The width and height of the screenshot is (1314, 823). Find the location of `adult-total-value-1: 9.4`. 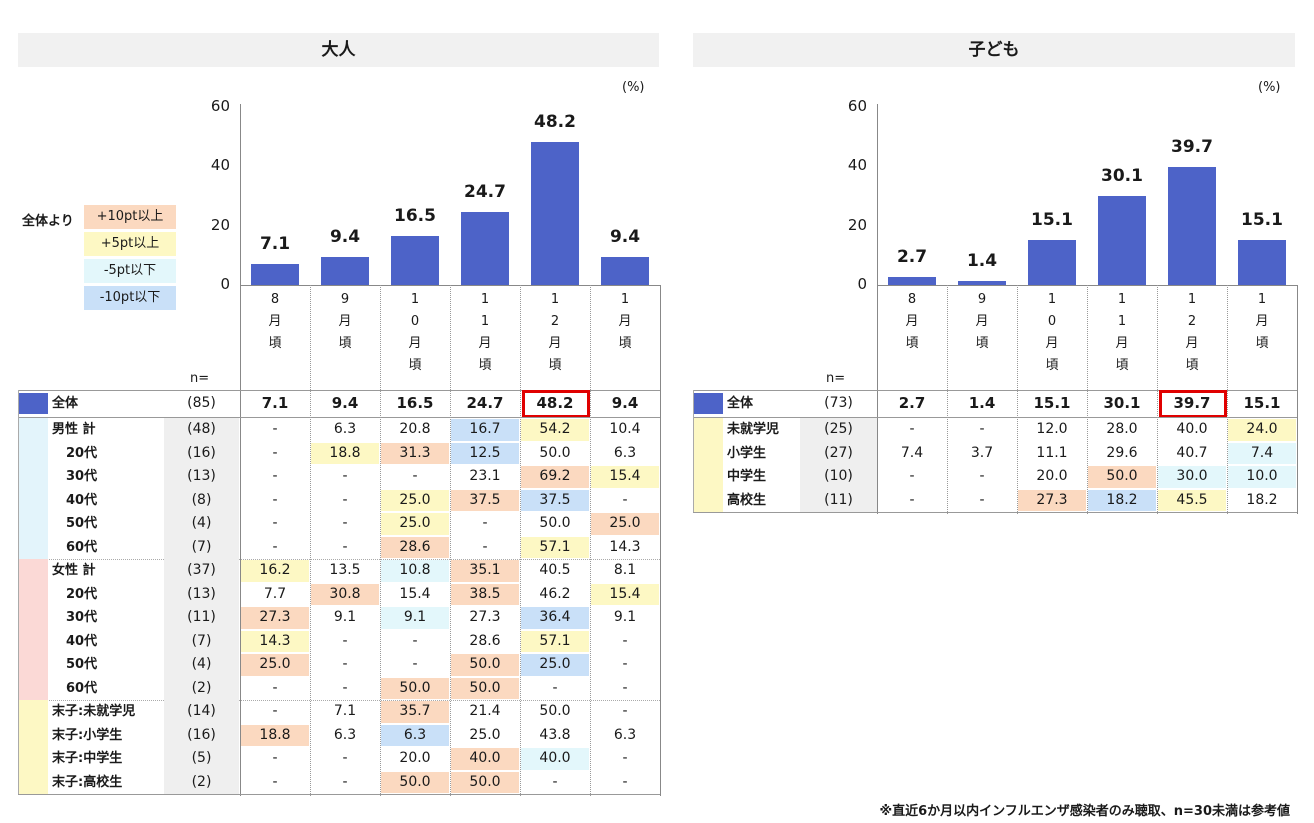

adult-total-value-1: 9.4 is located at coordinates (345, 403).